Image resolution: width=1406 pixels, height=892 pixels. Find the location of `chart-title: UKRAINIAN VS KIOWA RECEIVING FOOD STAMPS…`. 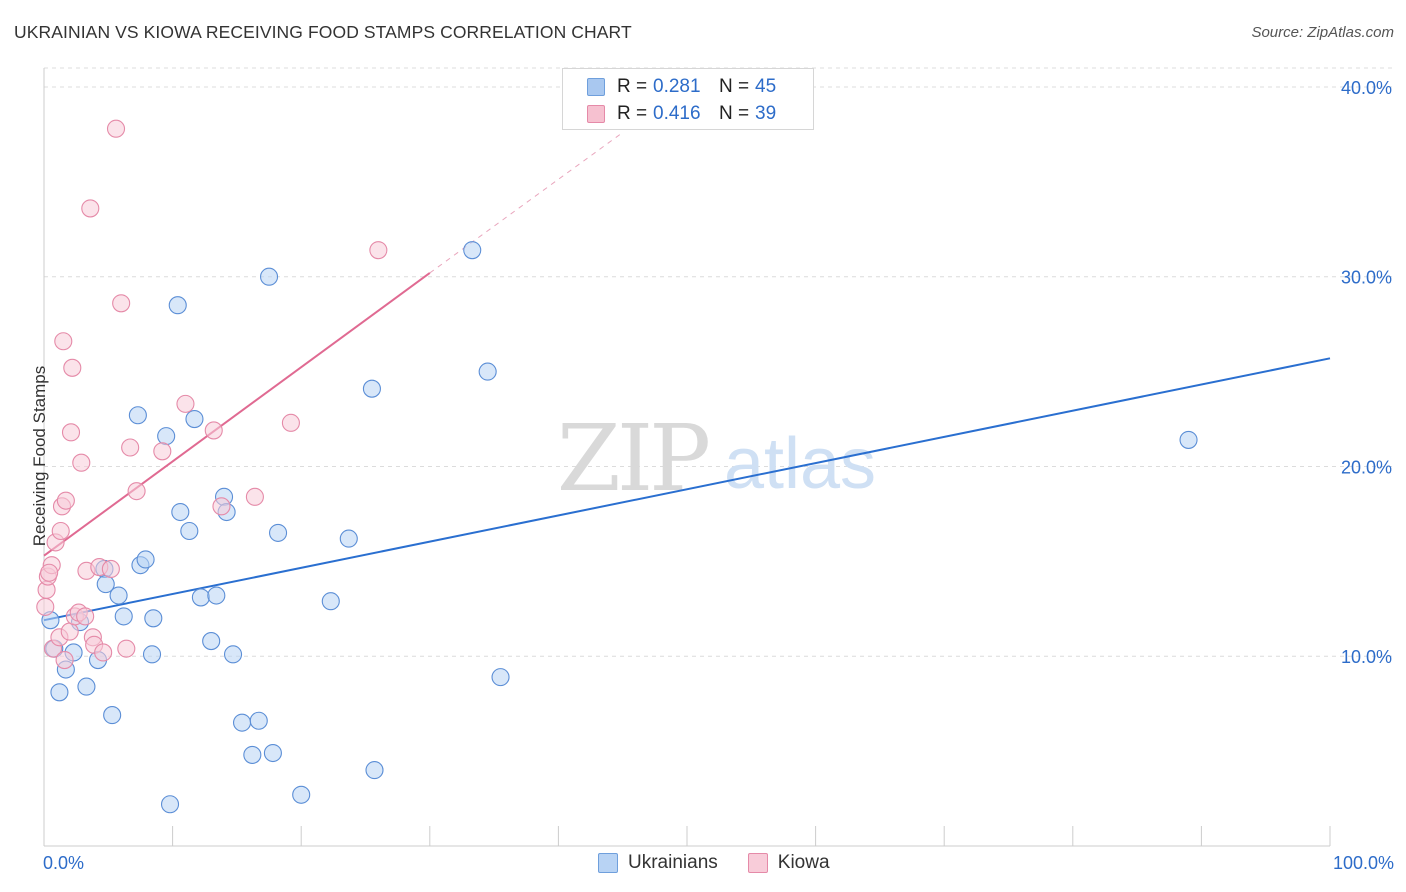

chart-title: UKRAINIAN VS KIOWA RECEIVING FOOD STAMPS… is located at coordinates (323, 32).